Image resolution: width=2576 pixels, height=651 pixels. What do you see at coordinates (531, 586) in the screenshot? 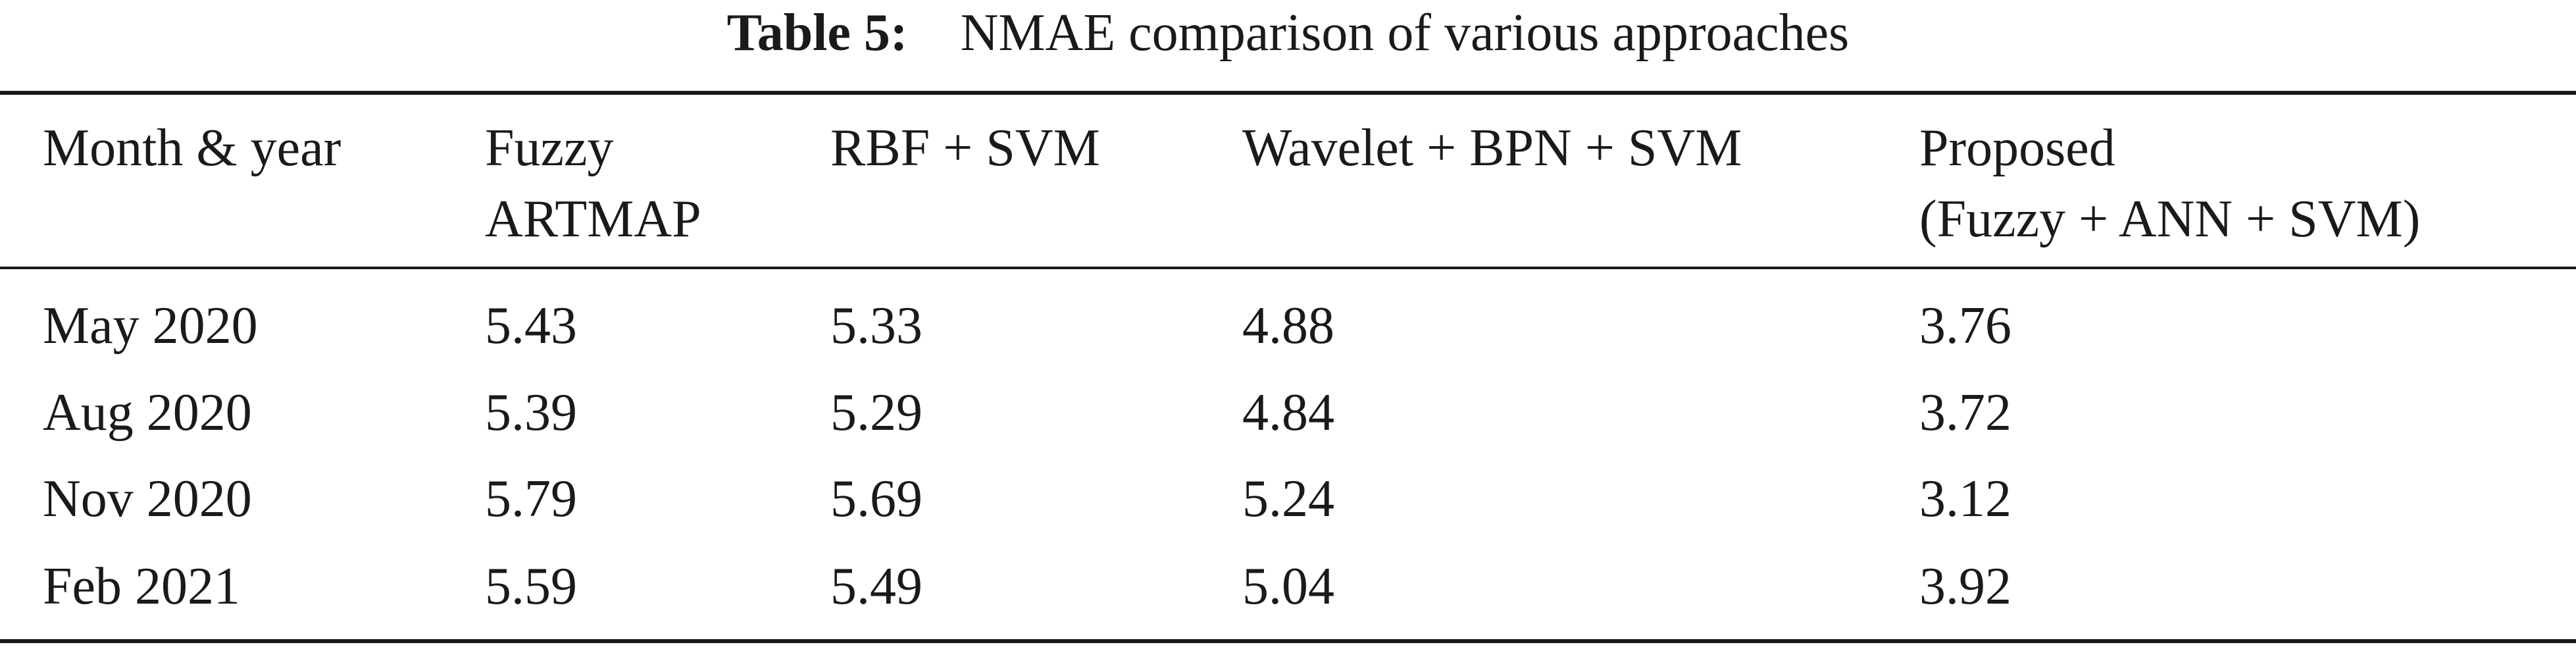
I see `row-fuzzy-artmap: 5.59` at bounding box center [531, 586].